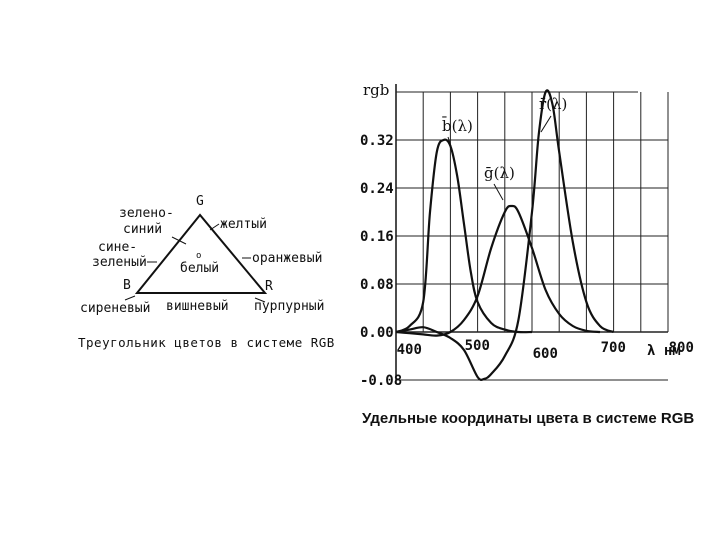  What do you see at coordinates (243, 224) in the screenshot?
I see `yellow-label: желтый` at bounding box center [243, 224].